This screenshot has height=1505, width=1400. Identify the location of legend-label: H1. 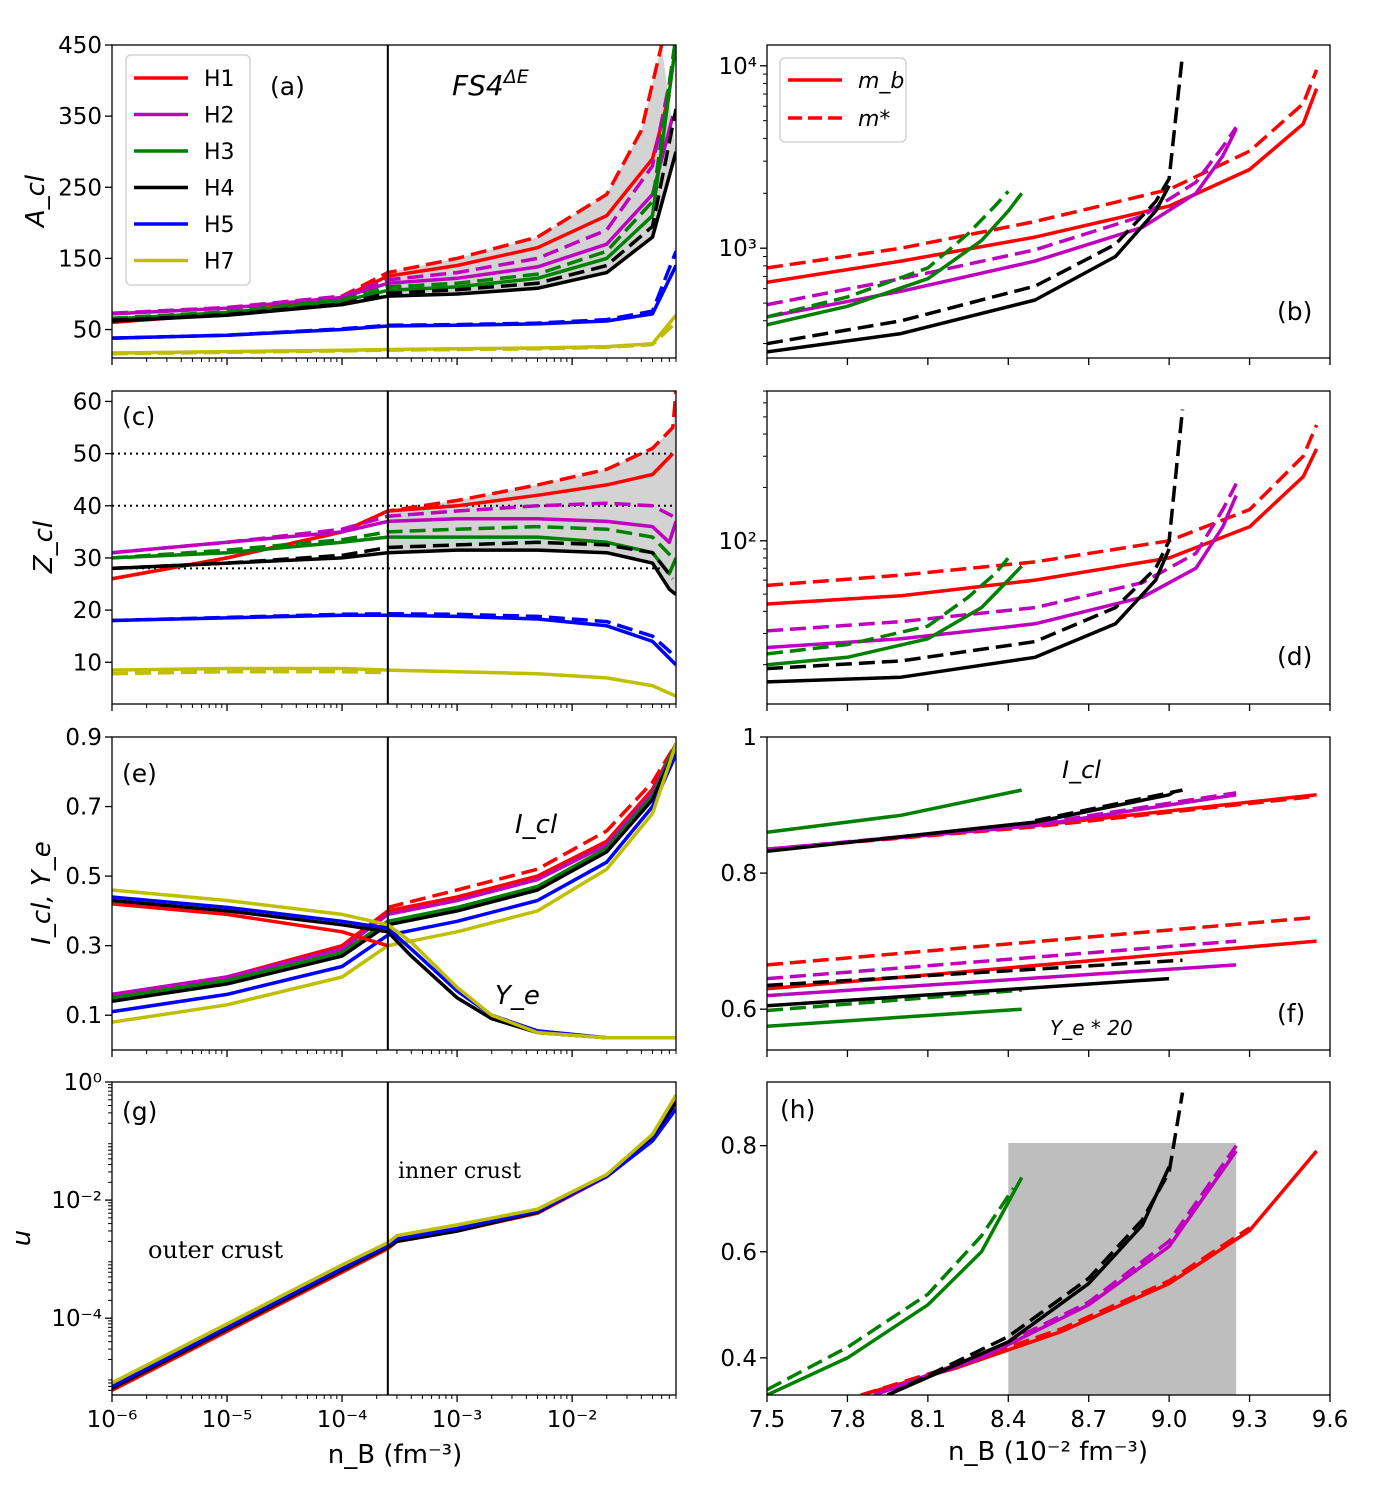
(219, 79).